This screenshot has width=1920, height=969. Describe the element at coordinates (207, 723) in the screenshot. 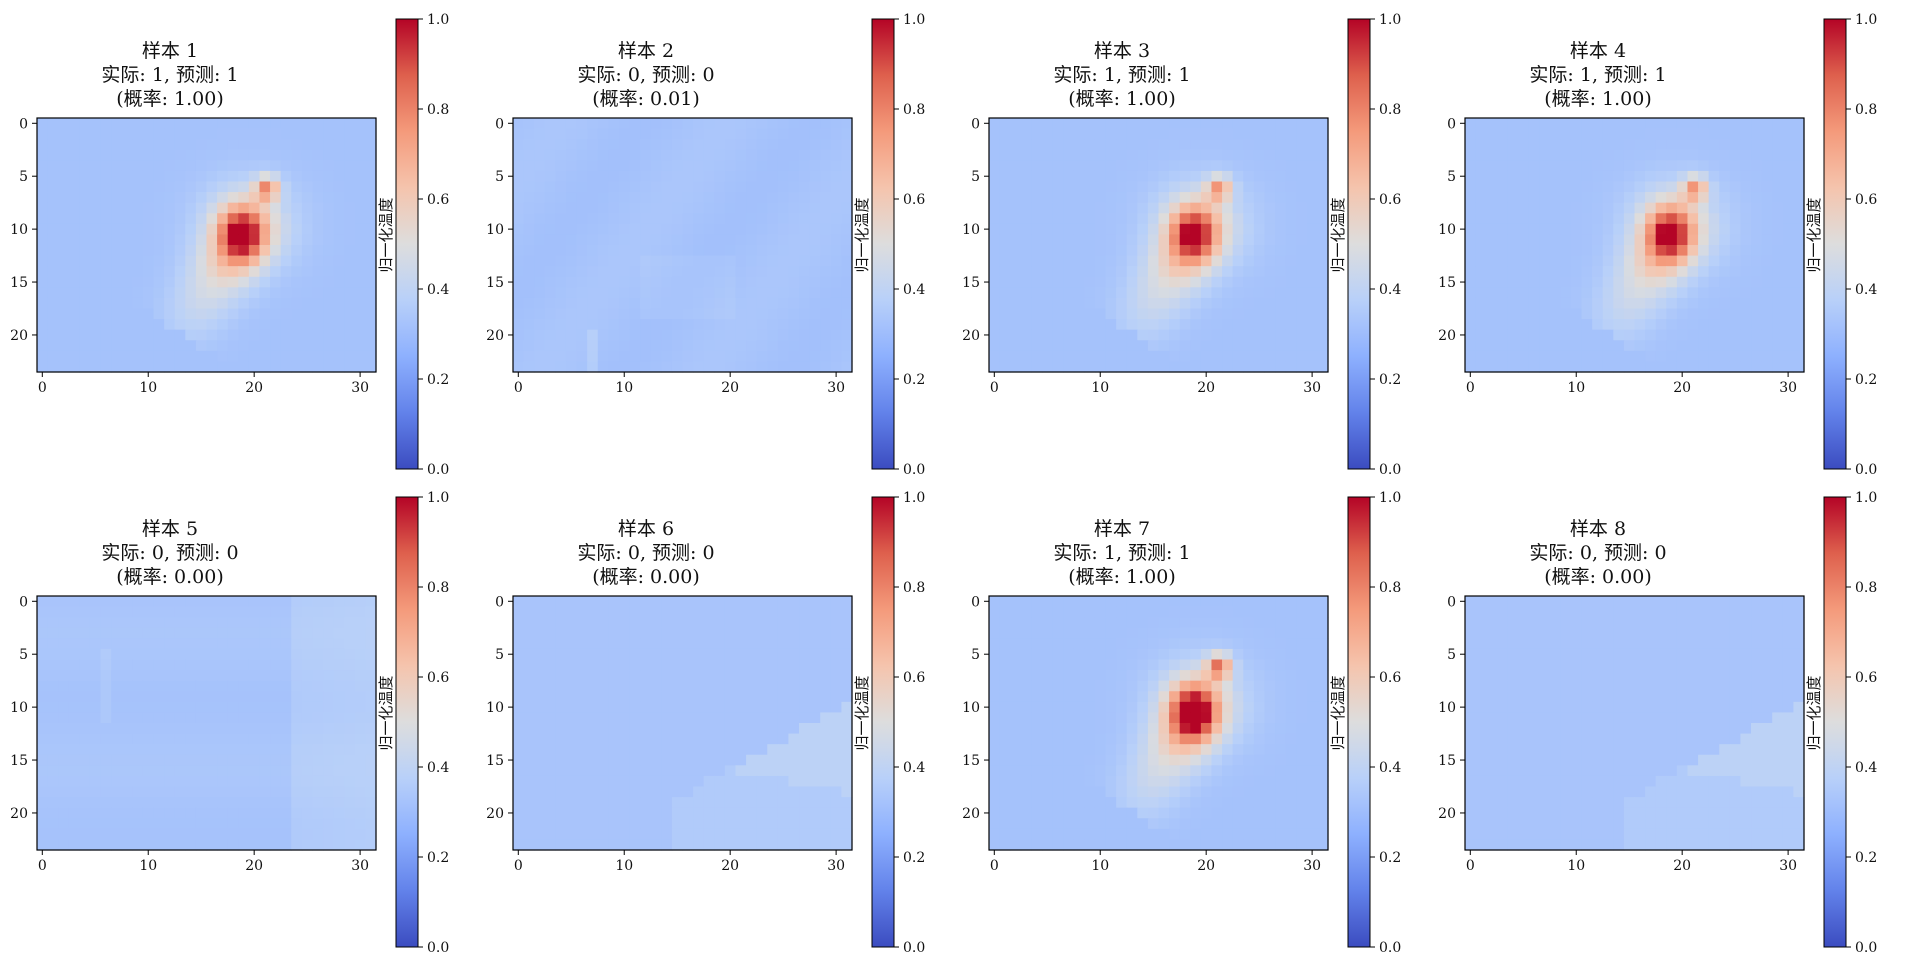

I see `heatmap-cells` at that location.